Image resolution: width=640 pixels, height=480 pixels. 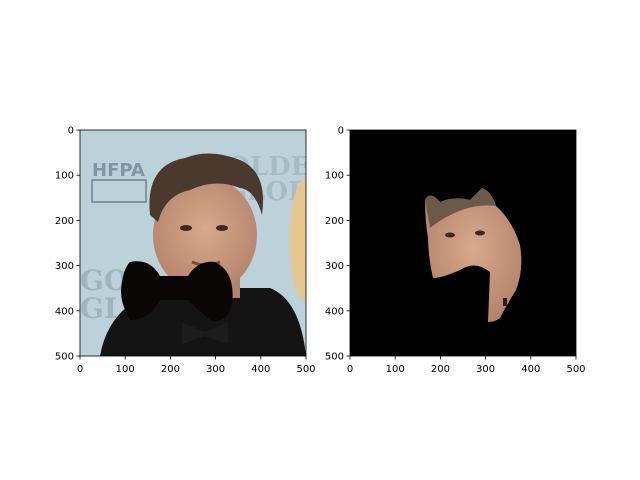 What do you see at coordinates (334, 176) in the screenshot?
I see `right-y-tick-label: 100` at bounding box center [334, 176].